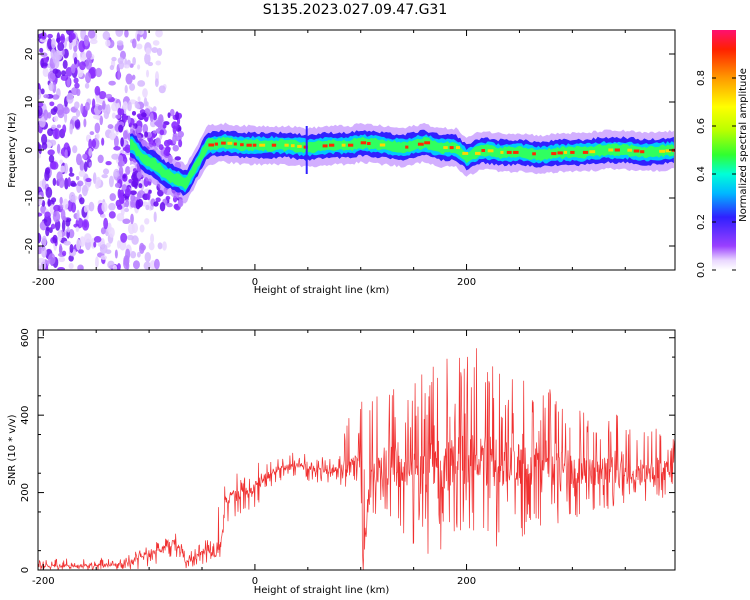  I want to click on snr-y-tick-label: 200, so click(25, 492).